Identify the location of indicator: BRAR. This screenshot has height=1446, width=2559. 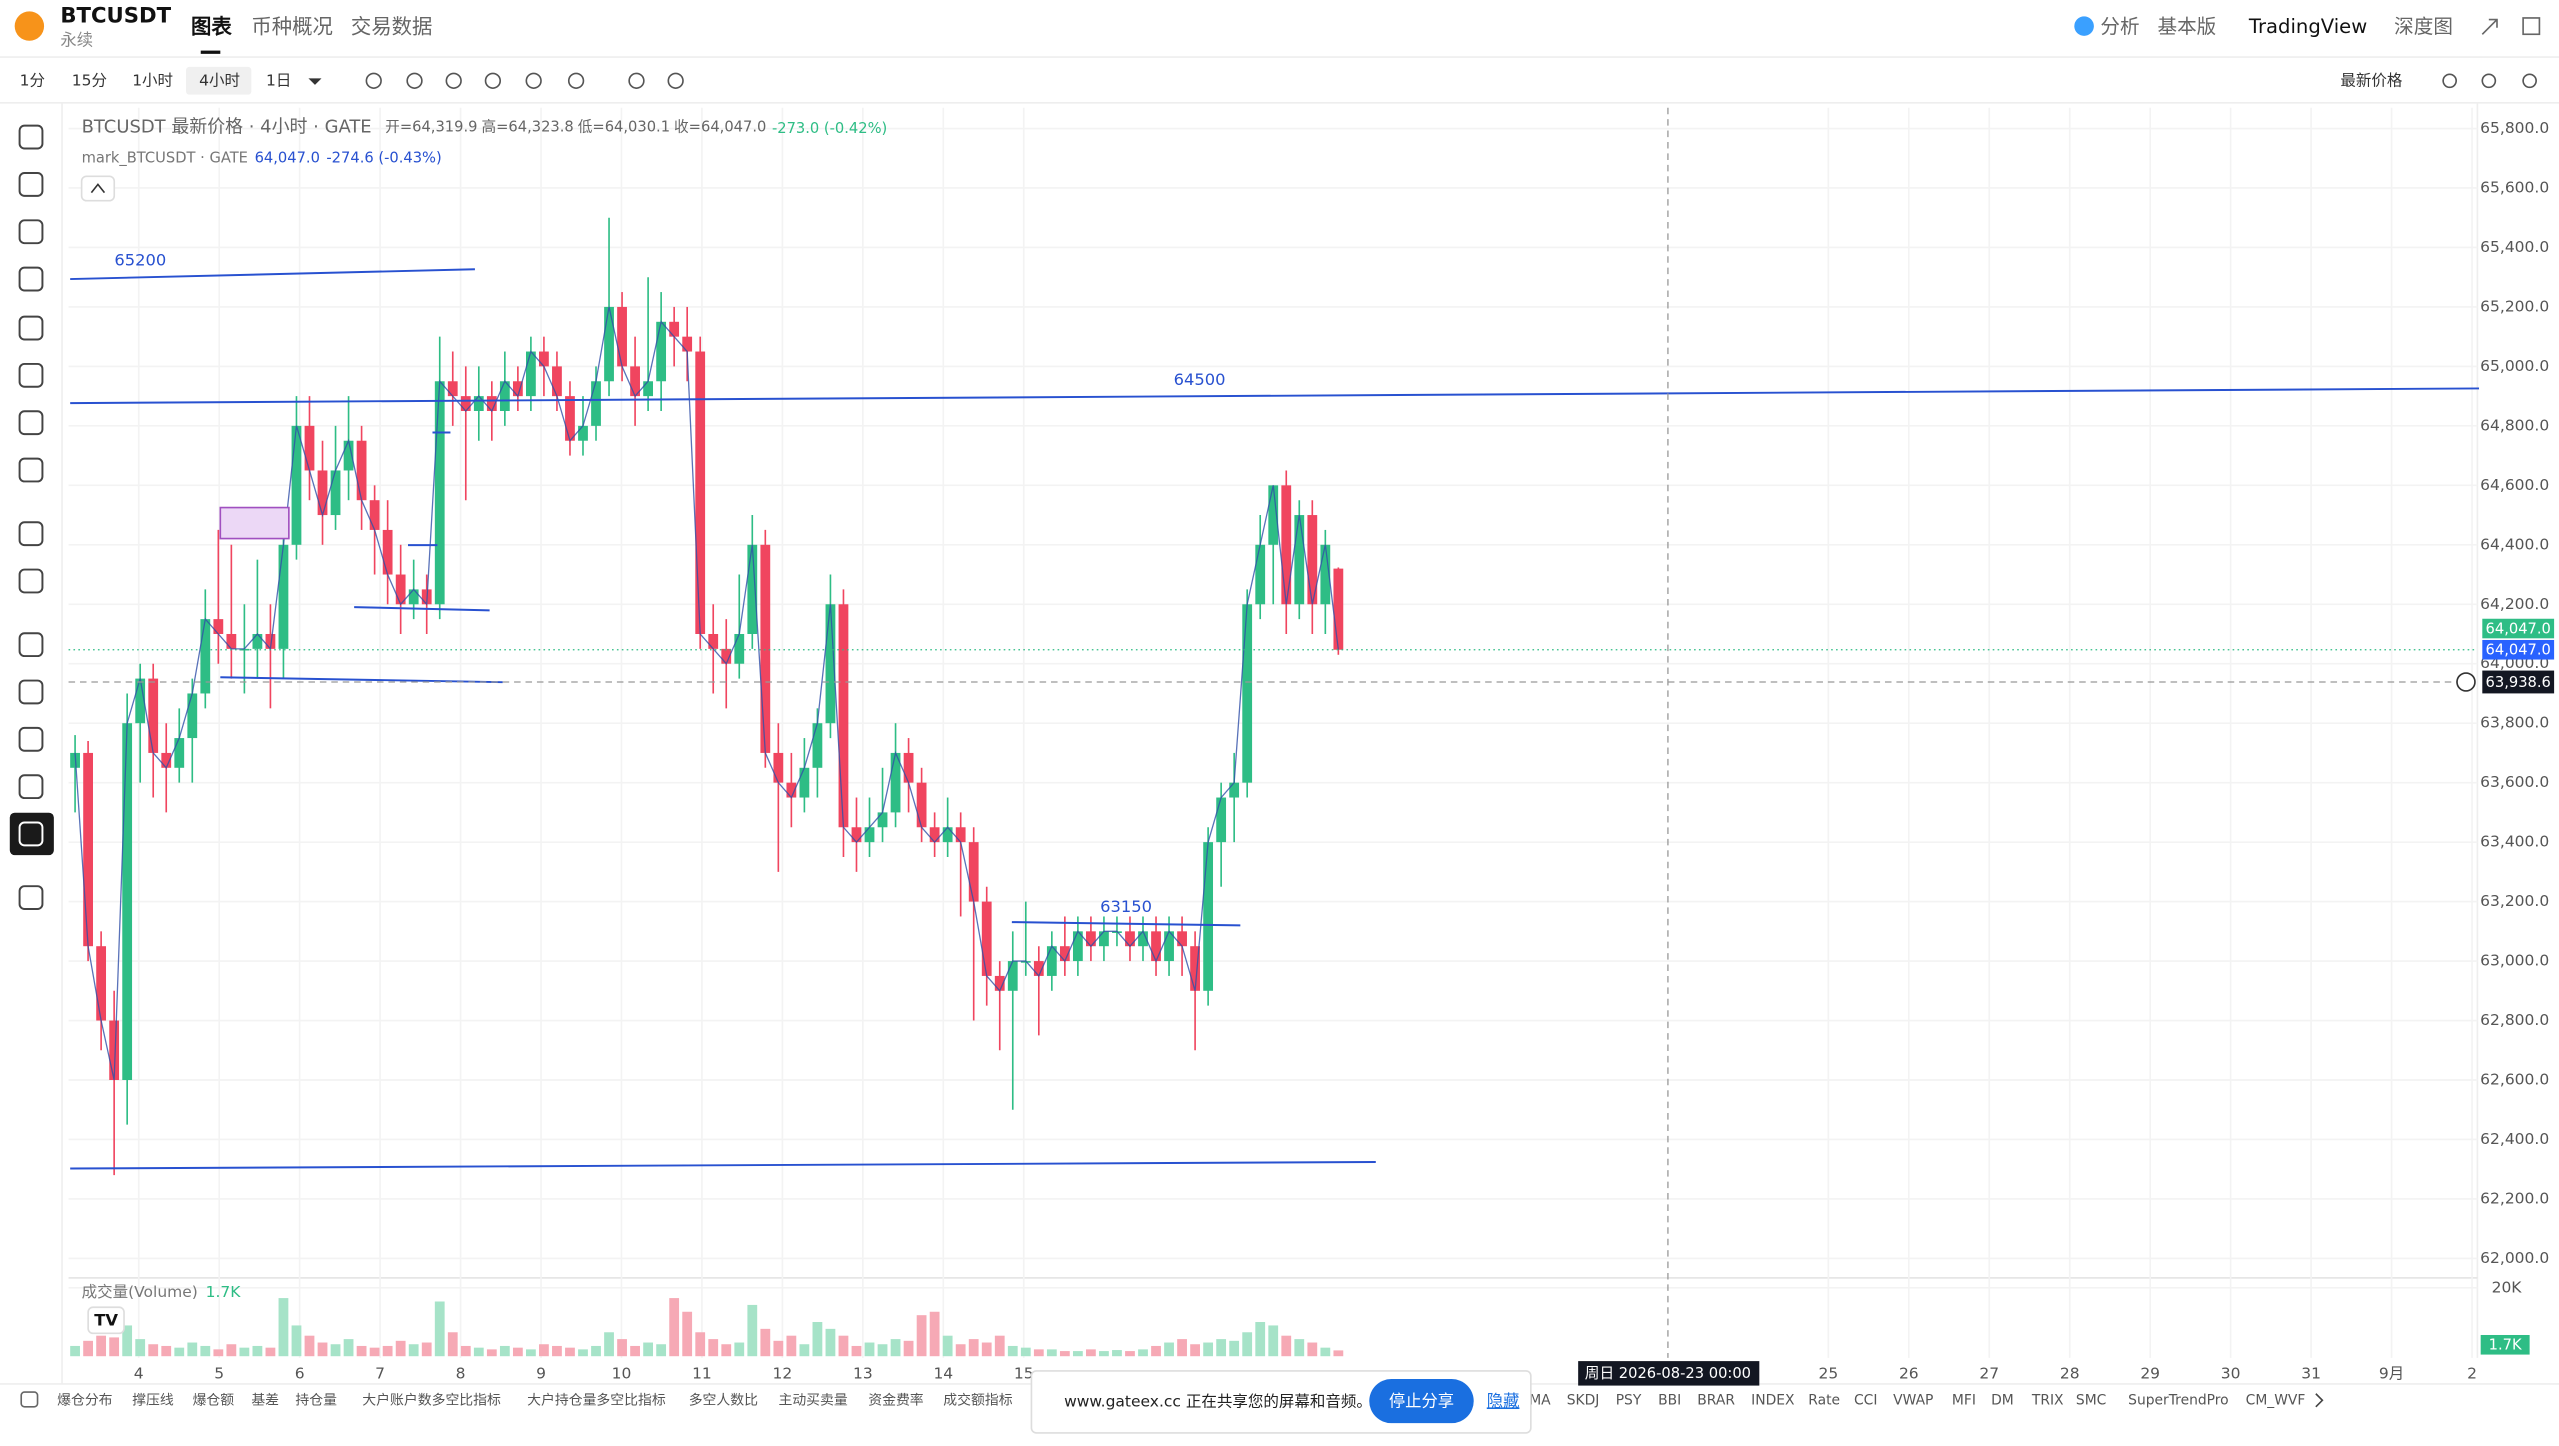
(1716, 1400).